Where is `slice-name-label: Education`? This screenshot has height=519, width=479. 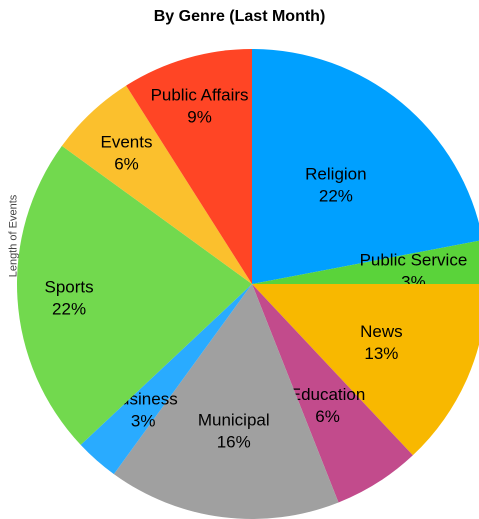
slice-name-label: Education is located at coordinates (328, 394).